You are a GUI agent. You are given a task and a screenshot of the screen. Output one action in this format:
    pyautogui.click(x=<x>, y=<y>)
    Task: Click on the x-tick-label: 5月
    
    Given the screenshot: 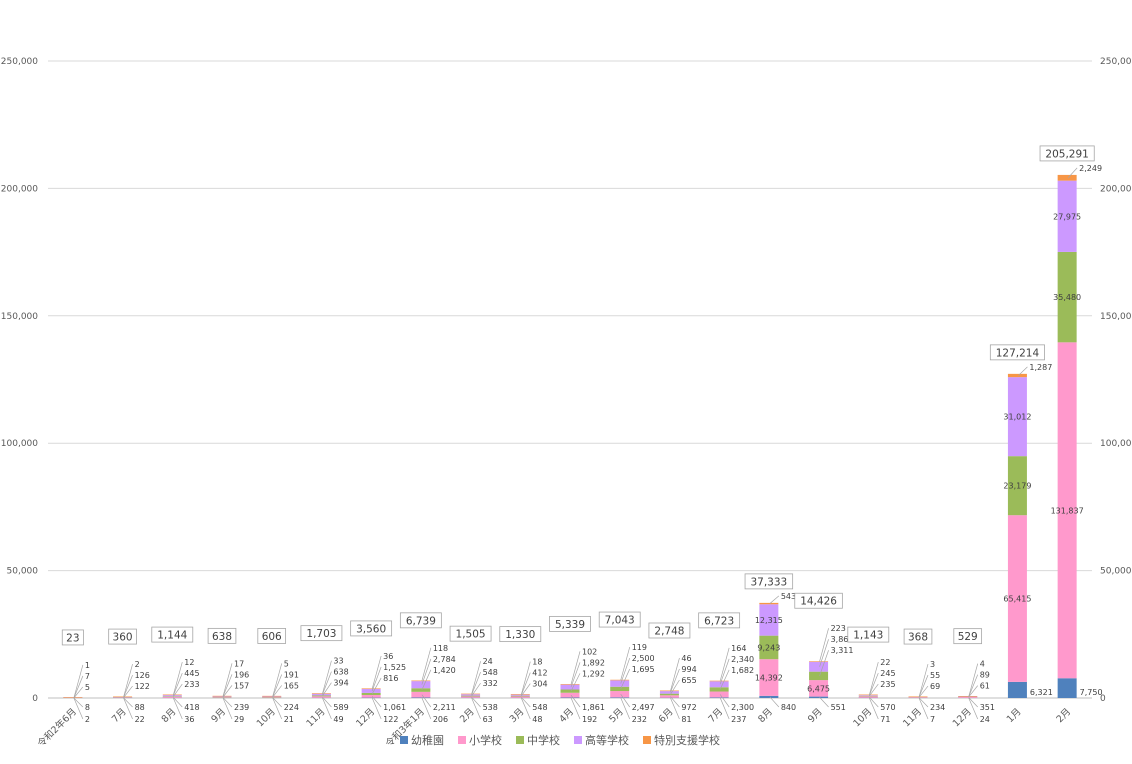 What is the action you would take?
    pyautogui.click(x=616, y=715)
    